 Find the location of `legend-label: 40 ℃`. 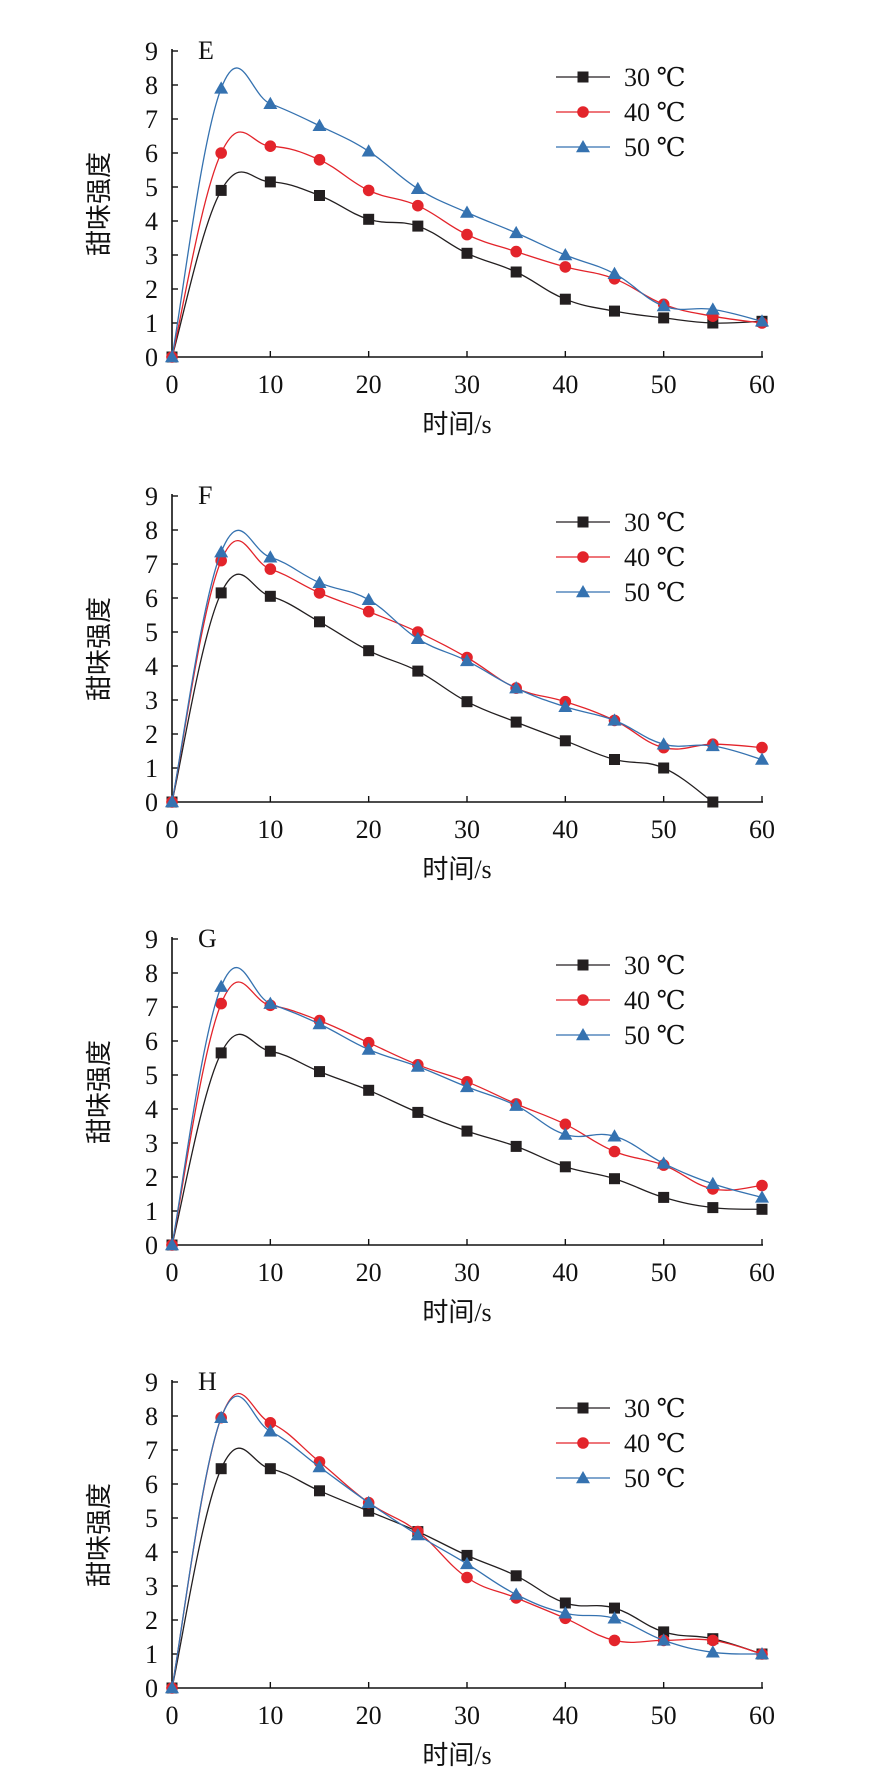

legend-label: 40 ℃ is located at coordinates (655, 1443).